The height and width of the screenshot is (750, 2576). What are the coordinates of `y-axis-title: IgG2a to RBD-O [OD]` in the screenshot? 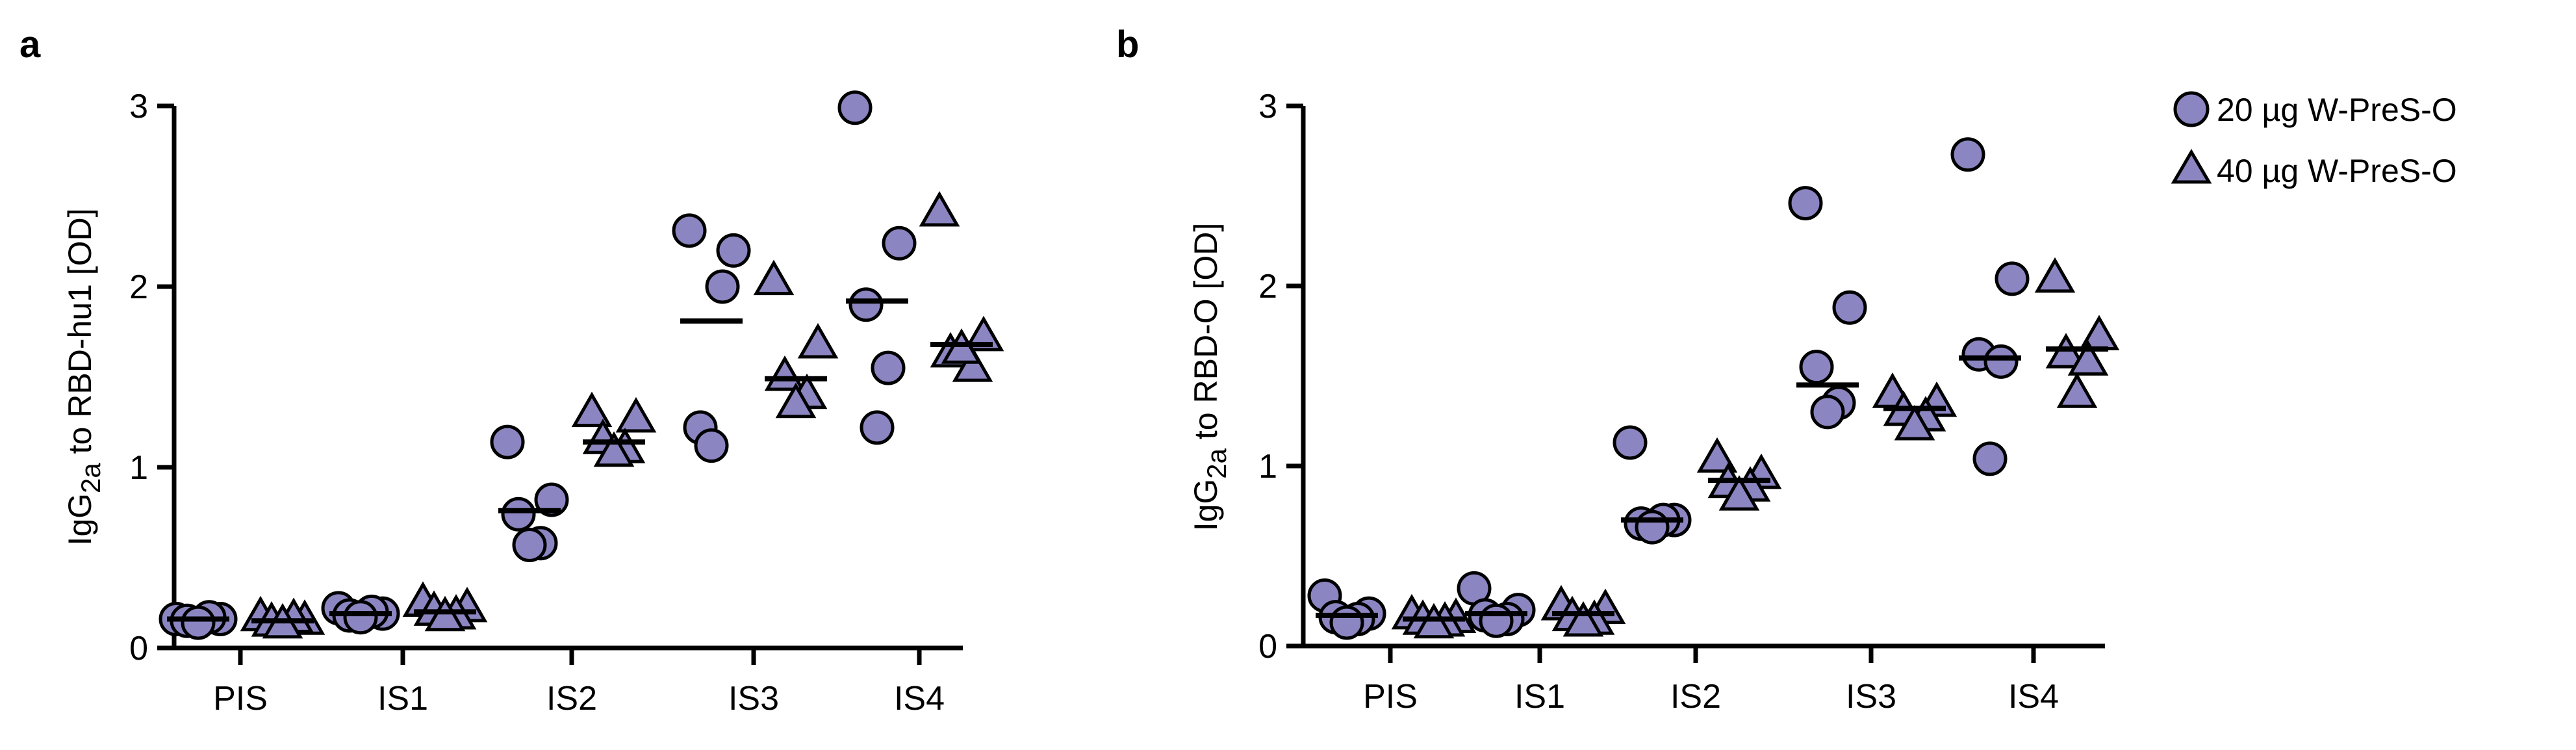 It's located at (1210, 377).